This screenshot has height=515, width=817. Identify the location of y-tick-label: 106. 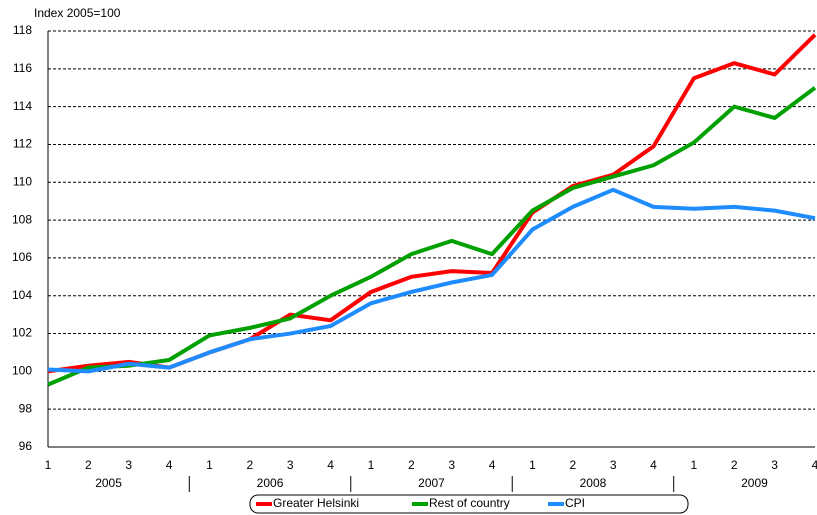
(22, 257).